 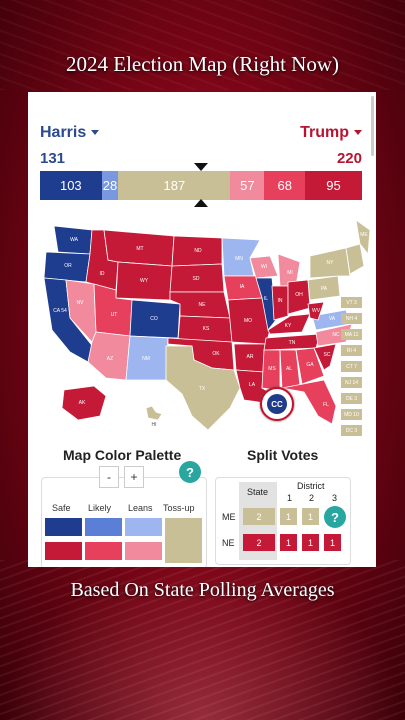 I want to click on state-hi, so click(x=154, y=413).